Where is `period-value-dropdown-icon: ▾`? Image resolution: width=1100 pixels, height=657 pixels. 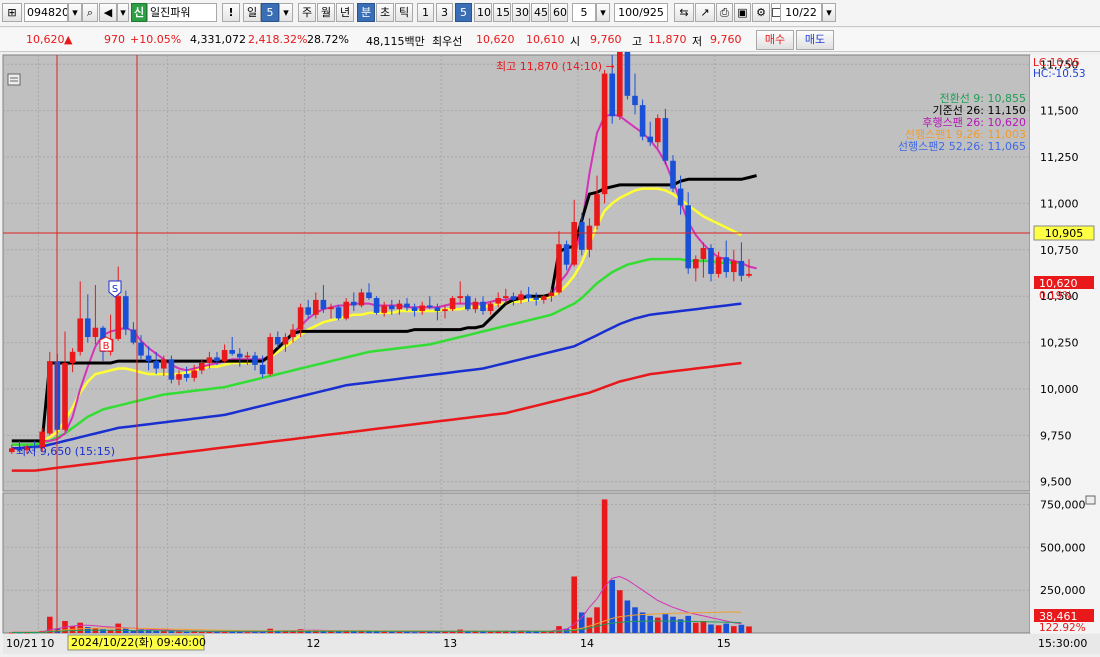
period-value-dropdown-icon: ▾ is located at coordinates (603, 12).